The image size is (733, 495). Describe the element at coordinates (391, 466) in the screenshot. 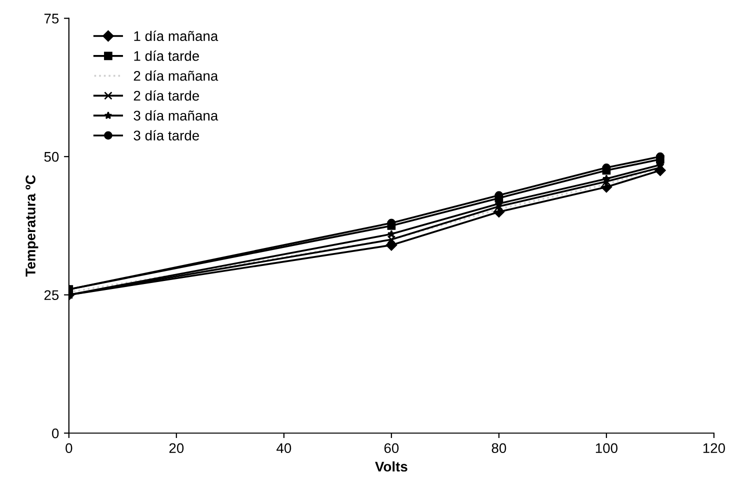

I see `x-axis-title: Volts` at that location.